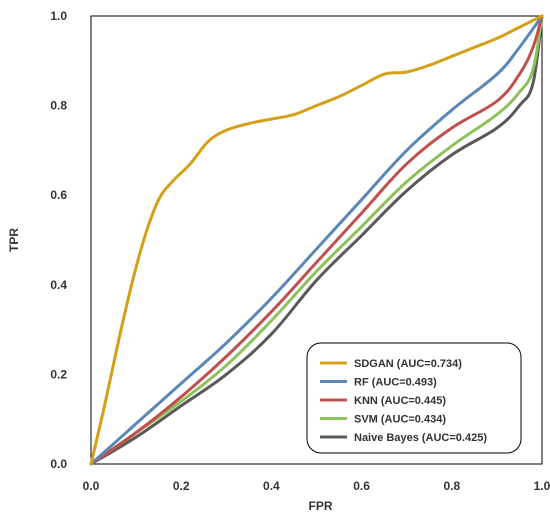 The width and height of the screenshot is (550, 515). I want to click on y-axis-label: TPR, so click(14, 240).